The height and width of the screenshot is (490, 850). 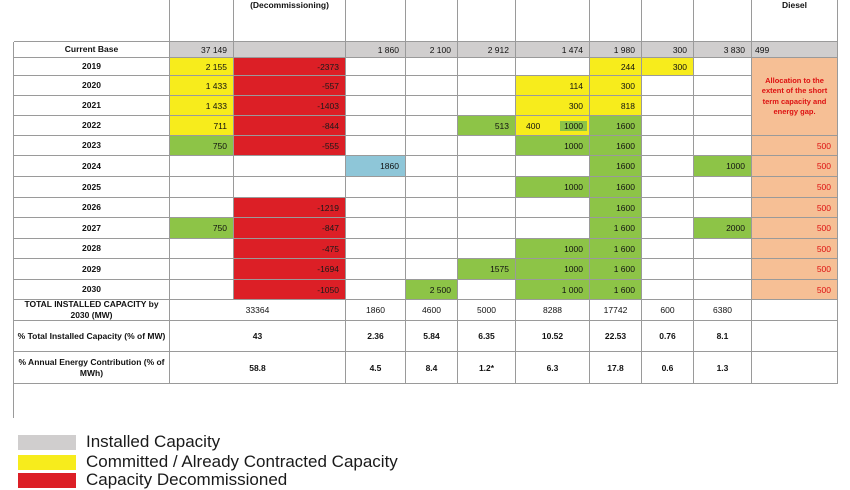 I want to click on totals-value: 17742, so click(x=616, y=310).